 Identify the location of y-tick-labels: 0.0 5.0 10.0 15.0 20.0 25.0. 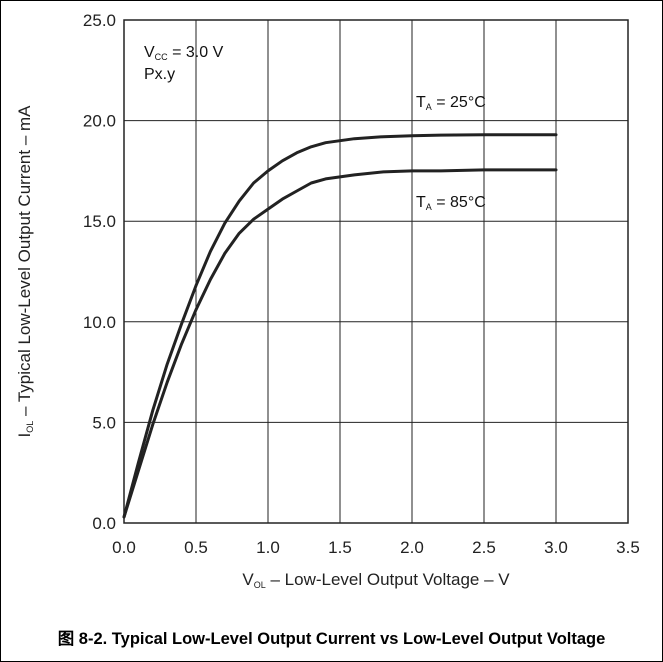
(99, 272).